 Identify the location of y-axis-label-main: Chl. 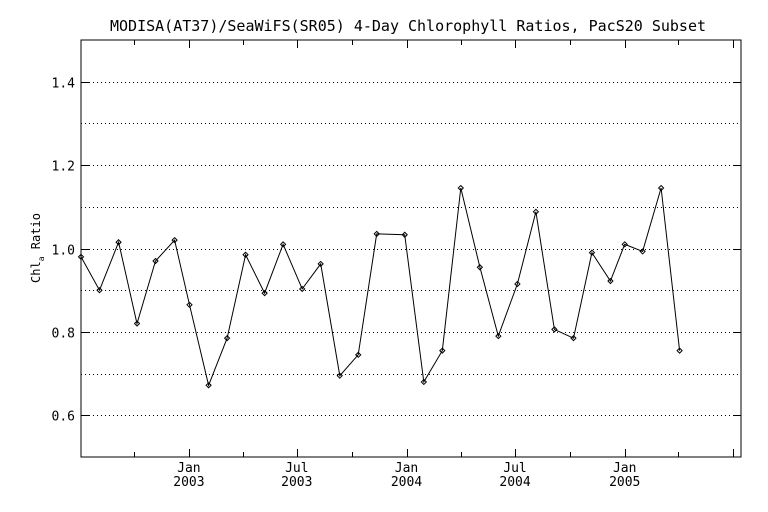
(36, 272).